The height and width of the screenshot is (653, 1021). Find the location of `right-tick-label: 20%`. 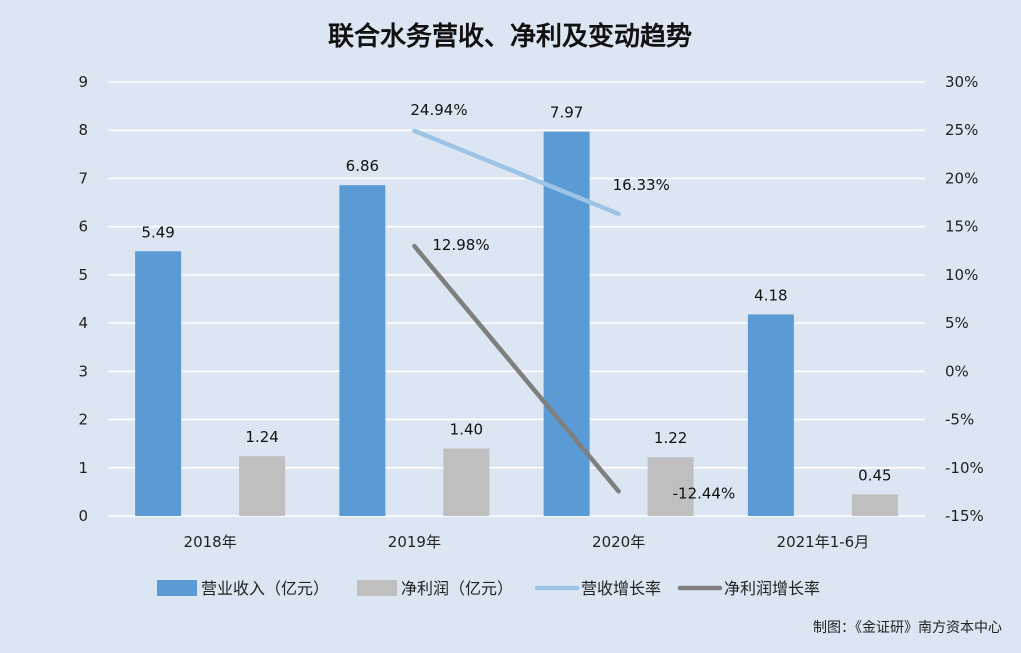

right-tick-label: 20% is located at coordinates (961, 178).